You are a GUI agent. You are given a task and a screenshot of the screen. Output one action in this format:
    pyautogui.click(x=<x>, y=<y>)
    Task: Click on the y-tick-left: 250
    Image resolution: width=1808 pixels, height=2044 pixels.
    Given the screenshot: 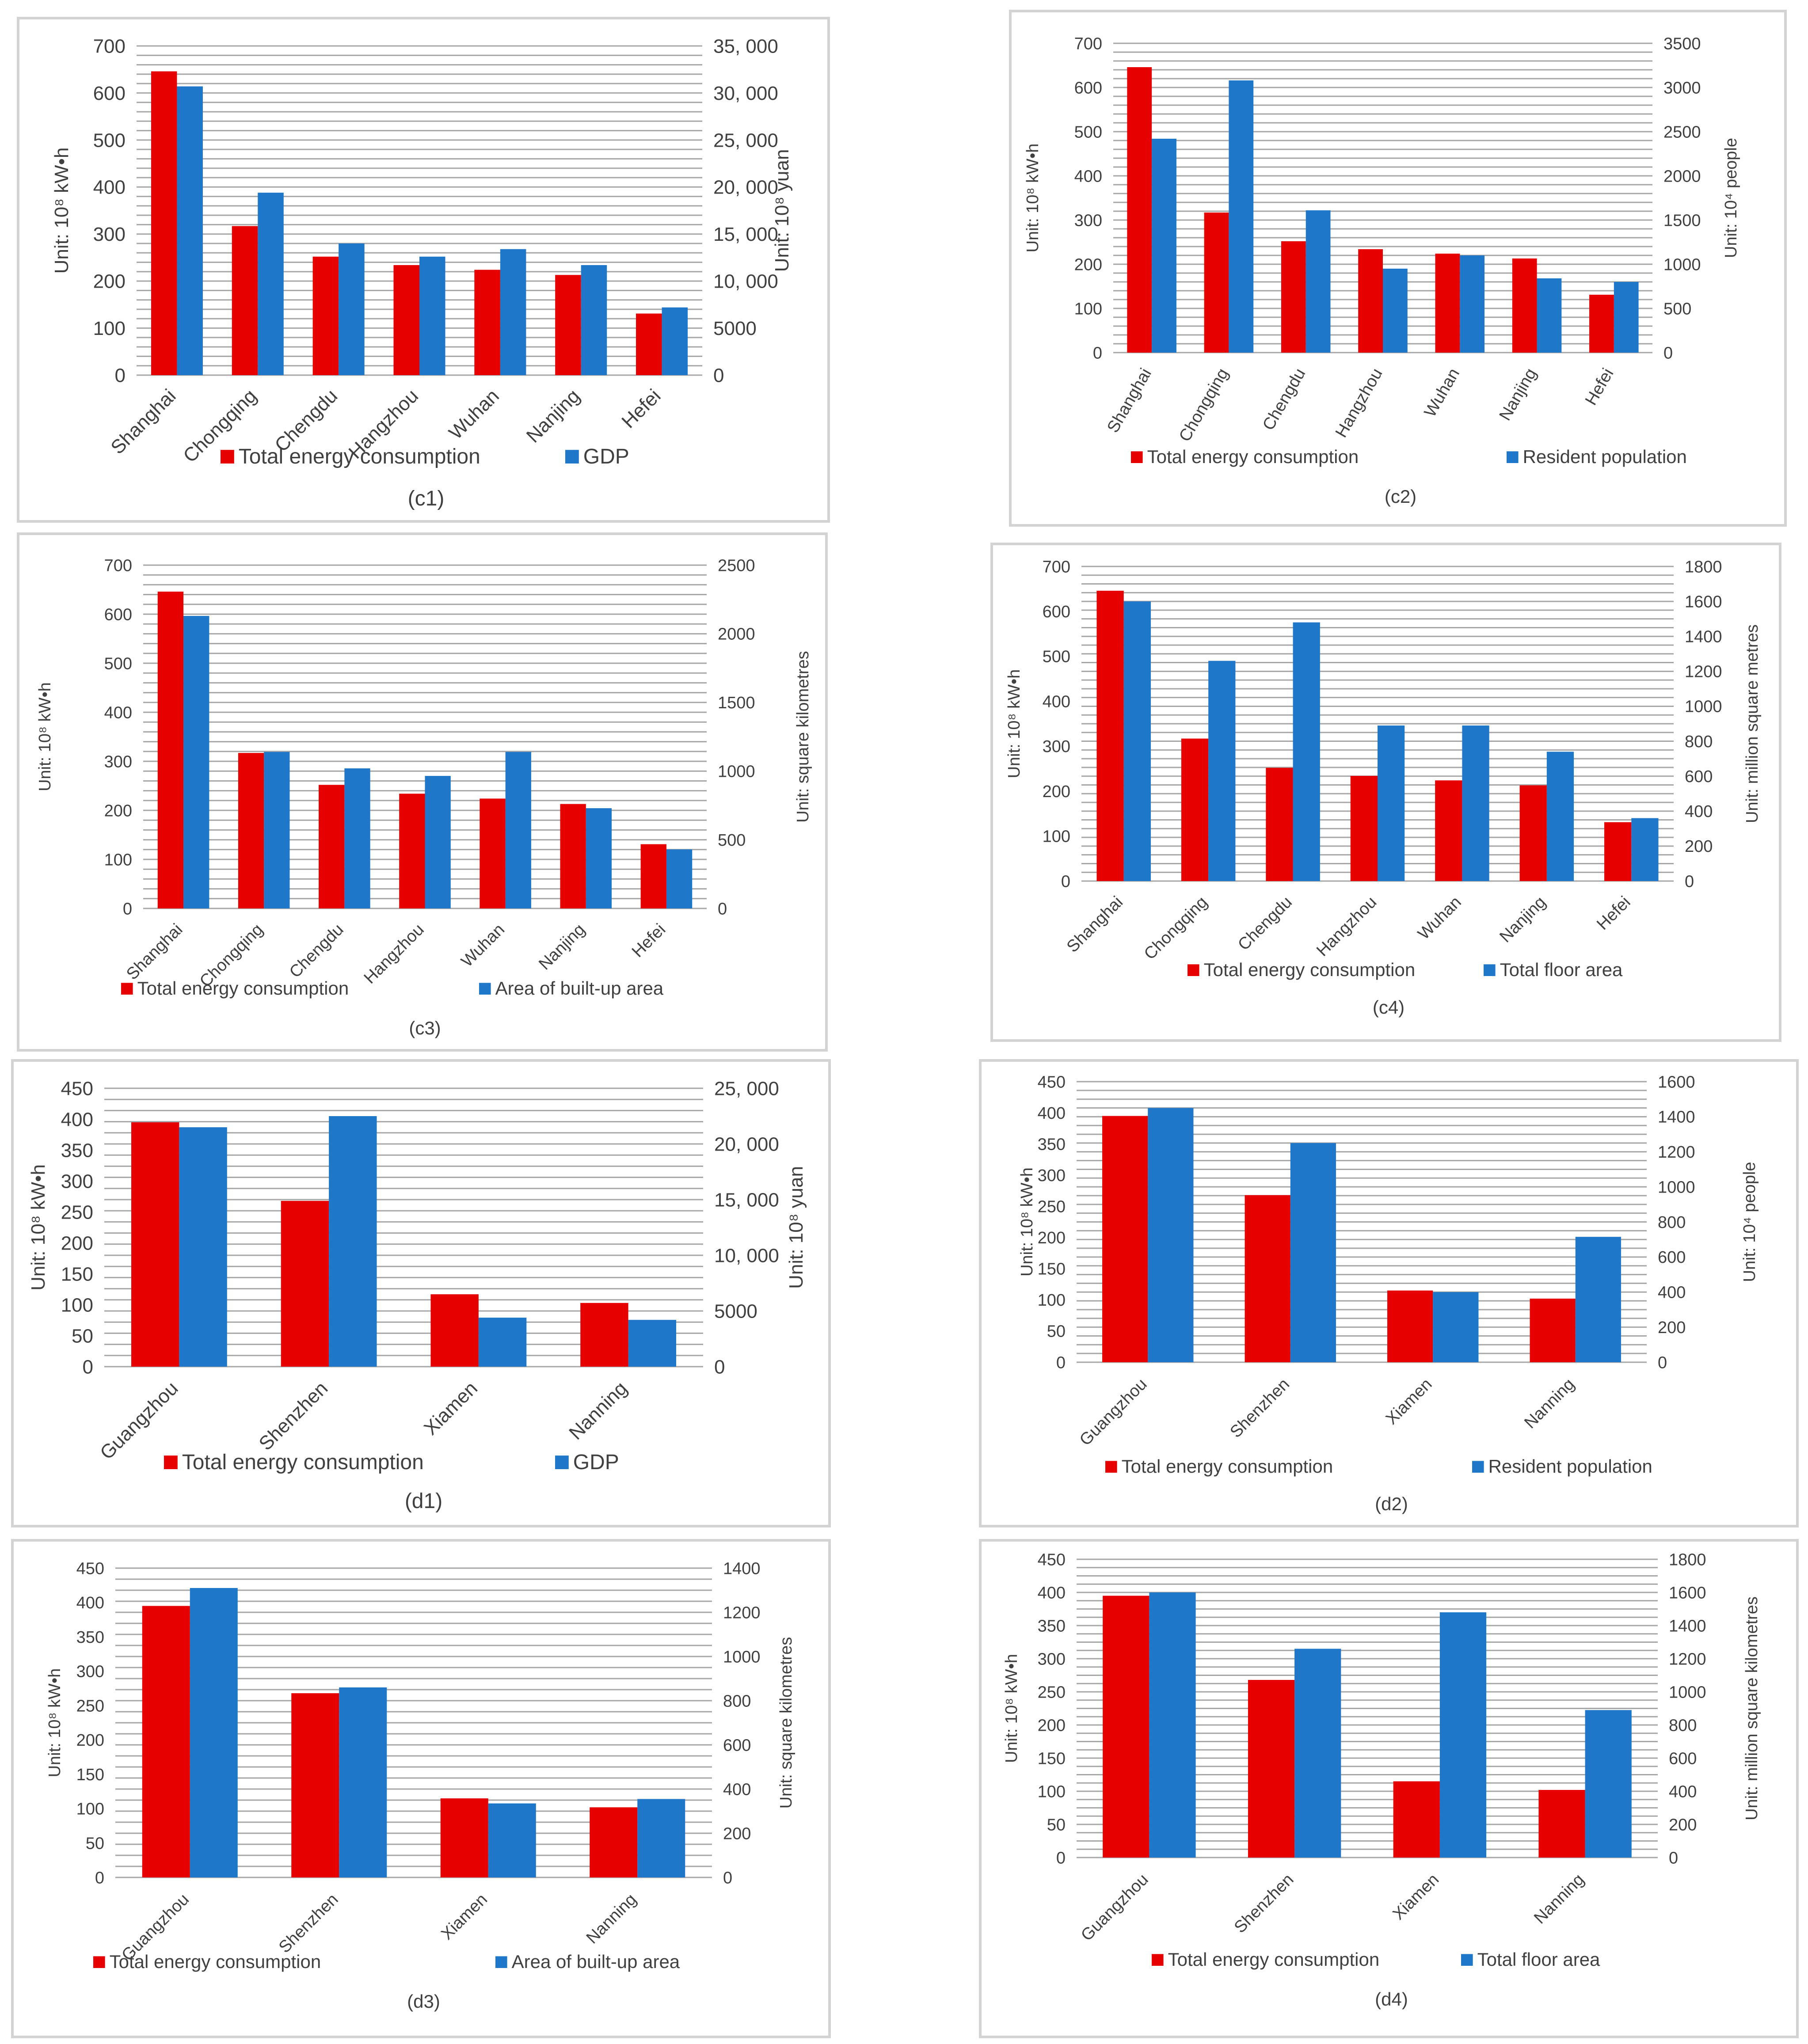 What is the action you would take?
    pyautogui.click(x=1052, y=1207)
    